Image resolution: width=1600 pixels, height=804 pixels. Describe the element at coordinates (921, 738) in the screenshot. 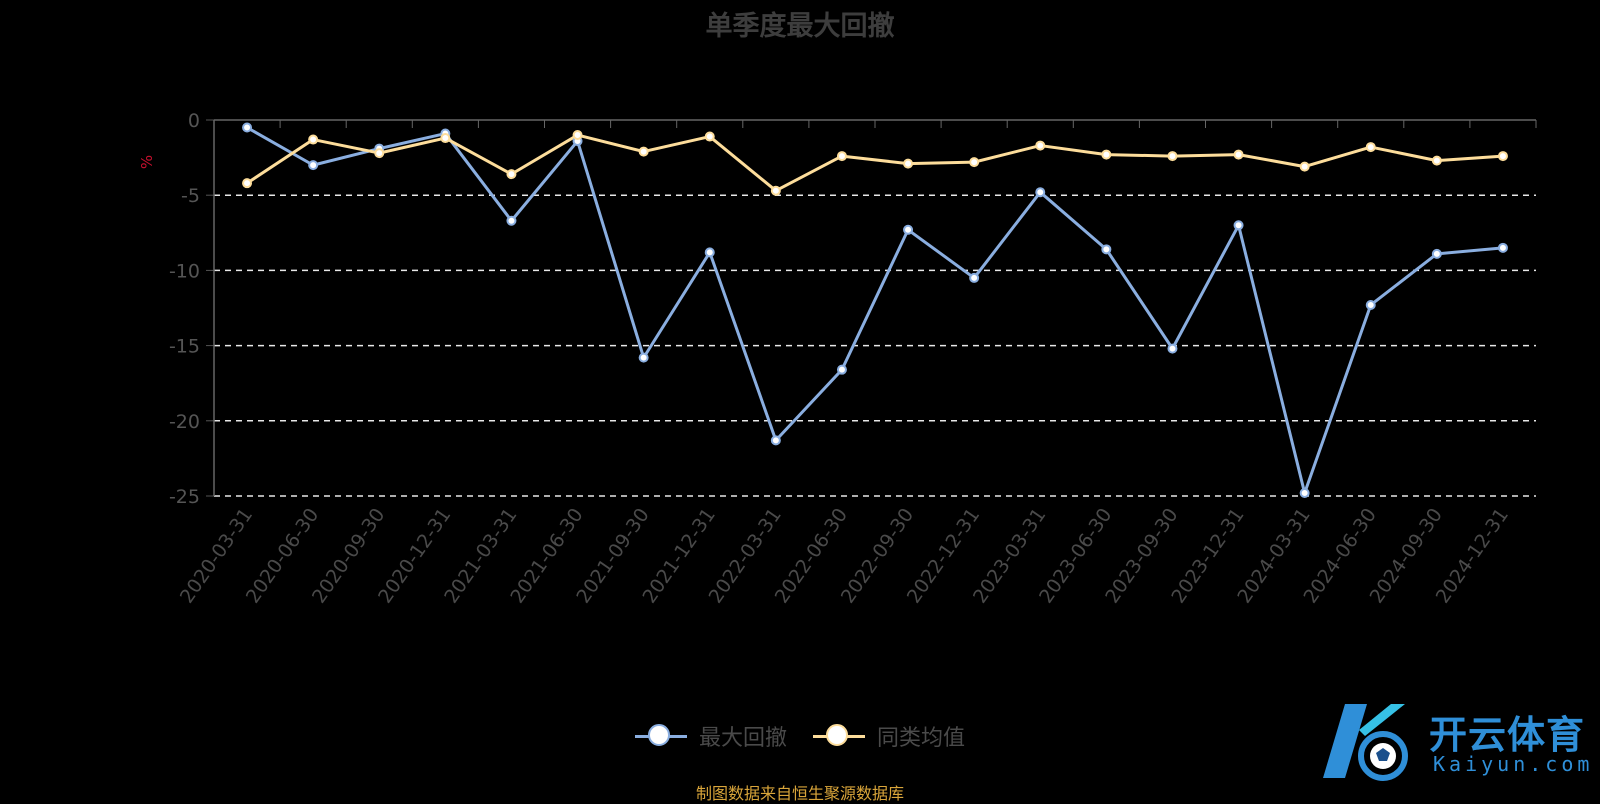

I see `legend-label-peer-average: 同类均值` at that location.